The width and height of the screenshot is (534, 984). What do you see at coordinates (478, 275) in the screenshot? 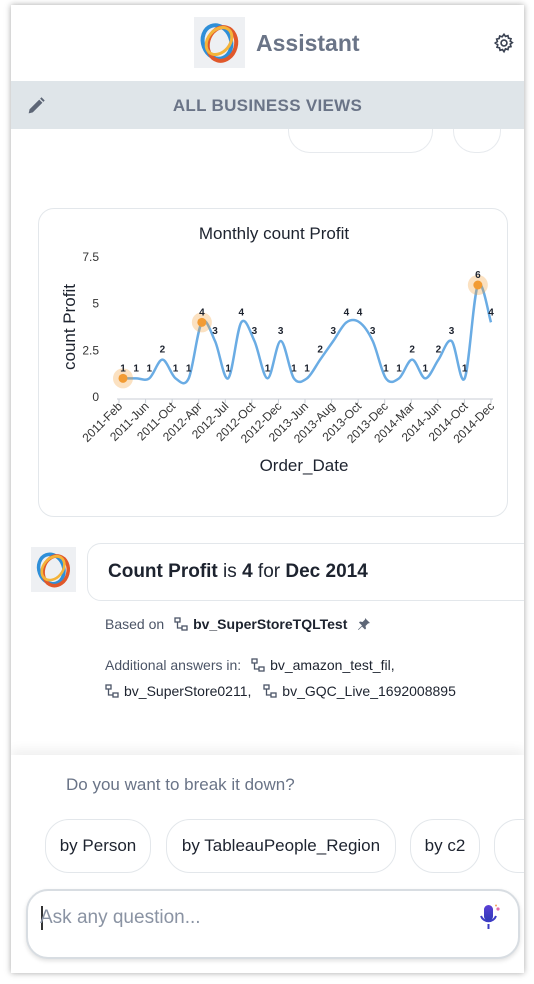
I see `data-label: 6` at bounding box center [478, 275].